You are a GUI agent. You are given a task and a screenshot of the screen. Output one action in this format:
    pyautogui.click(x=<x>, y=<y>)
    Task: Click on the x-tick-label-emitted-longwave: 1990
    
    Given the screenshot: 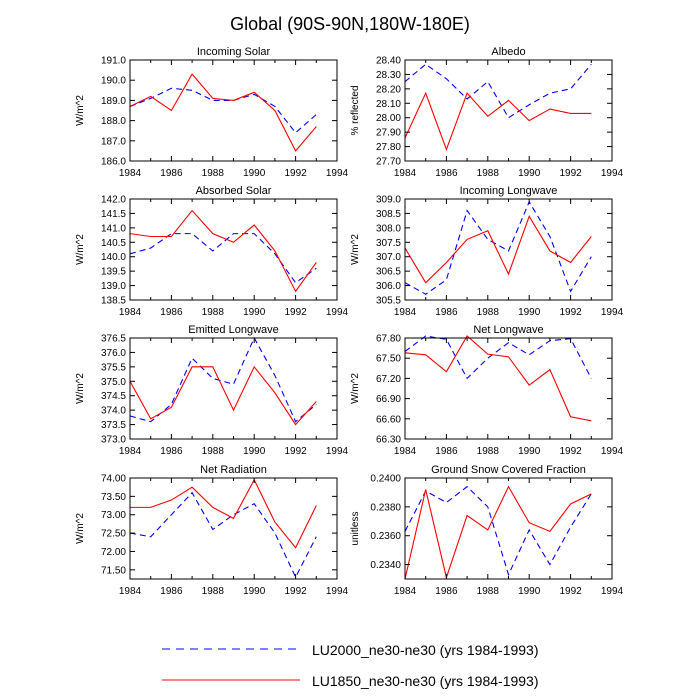 What is the action you would take?
    pyautogui.click(x=254, y=451)
    